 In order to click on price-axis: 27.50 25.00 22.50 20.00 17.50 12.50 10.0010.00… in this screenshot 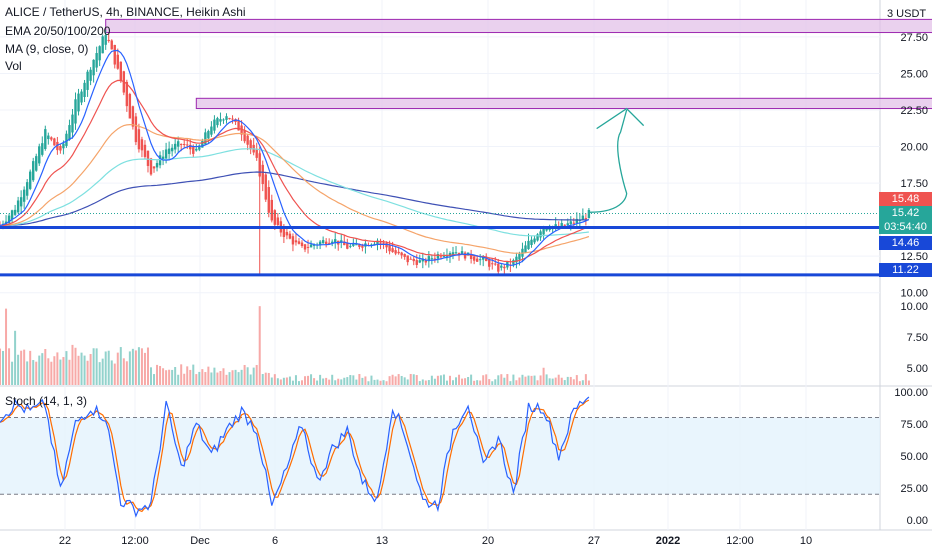, I will do `click(911, 279)`.